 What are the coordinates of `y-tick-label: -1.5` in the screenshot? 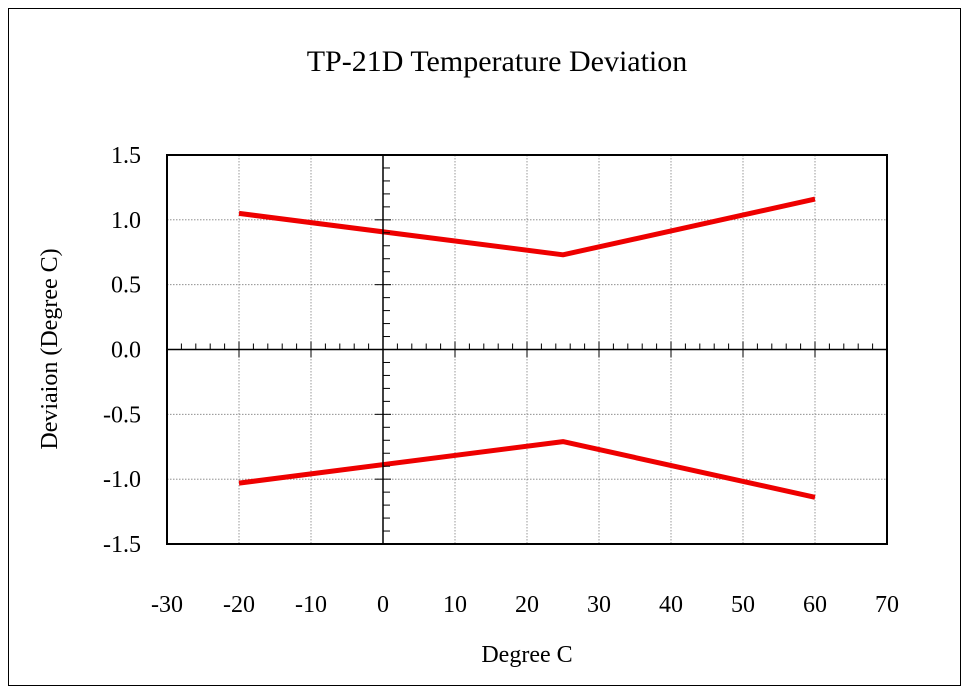 It's located at (122, 545).